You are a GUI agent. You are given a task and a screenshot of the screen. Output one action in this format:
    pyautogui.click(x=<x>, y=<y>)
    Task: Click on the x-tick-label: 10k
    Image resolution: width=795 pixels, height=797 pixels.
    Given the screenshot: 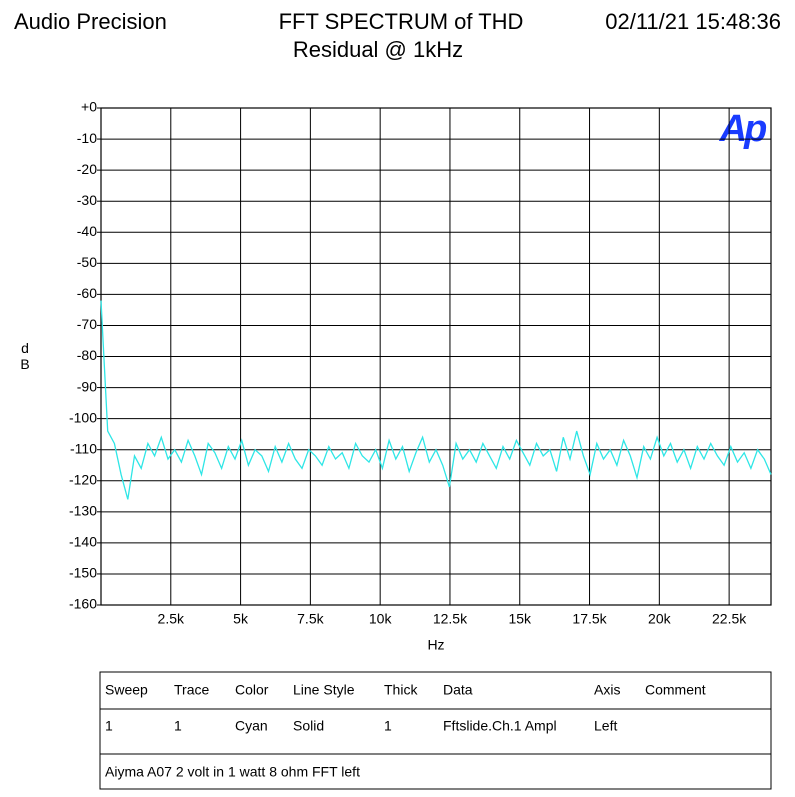 What is the action you would take?
    pyautogui.click(x=381, y=619)
    